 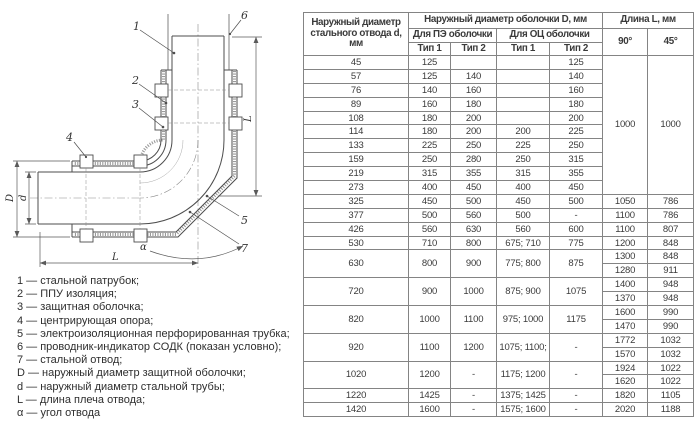 What do you see at coordinates (41, 199) in the screenshot?
I see `dim-D` at bounding box center [41, 199].